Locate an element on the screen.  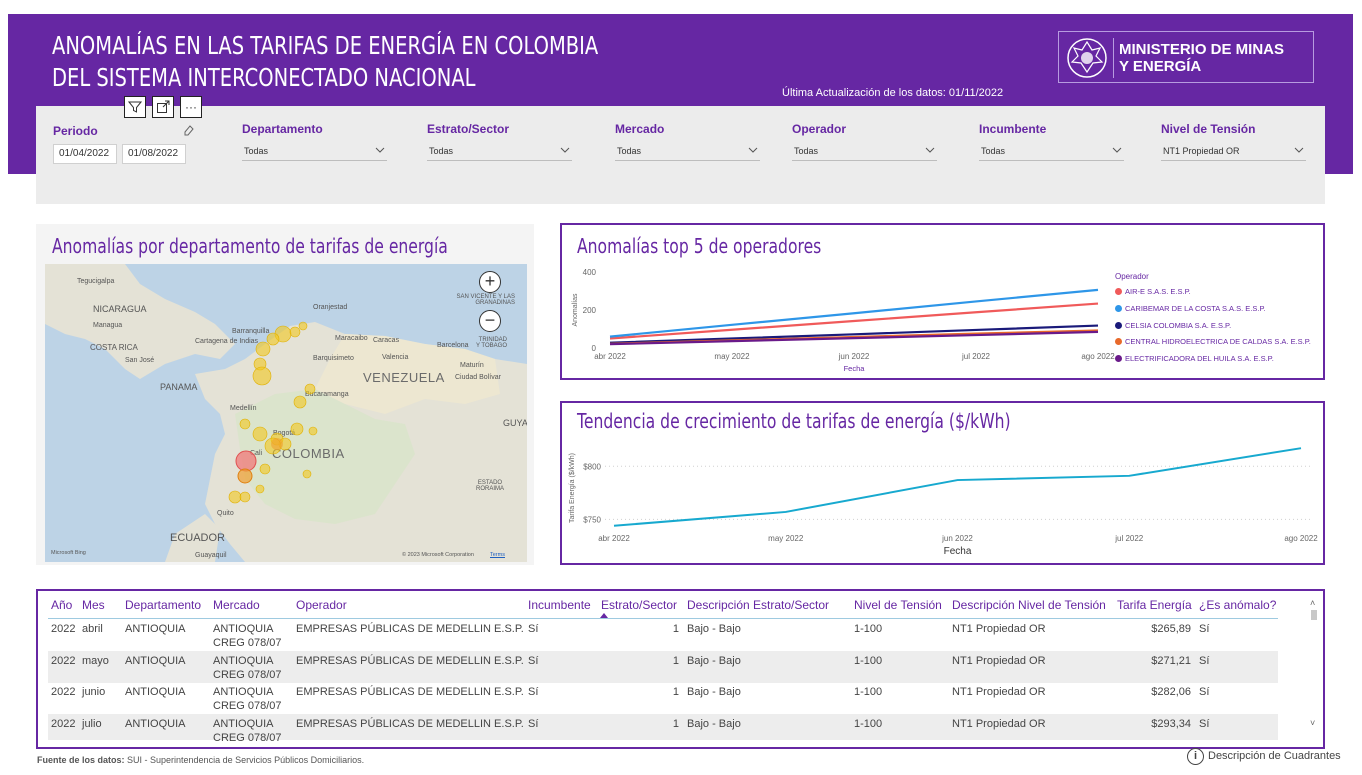
map-city: Barcelona is located at coordinates (453, 345).